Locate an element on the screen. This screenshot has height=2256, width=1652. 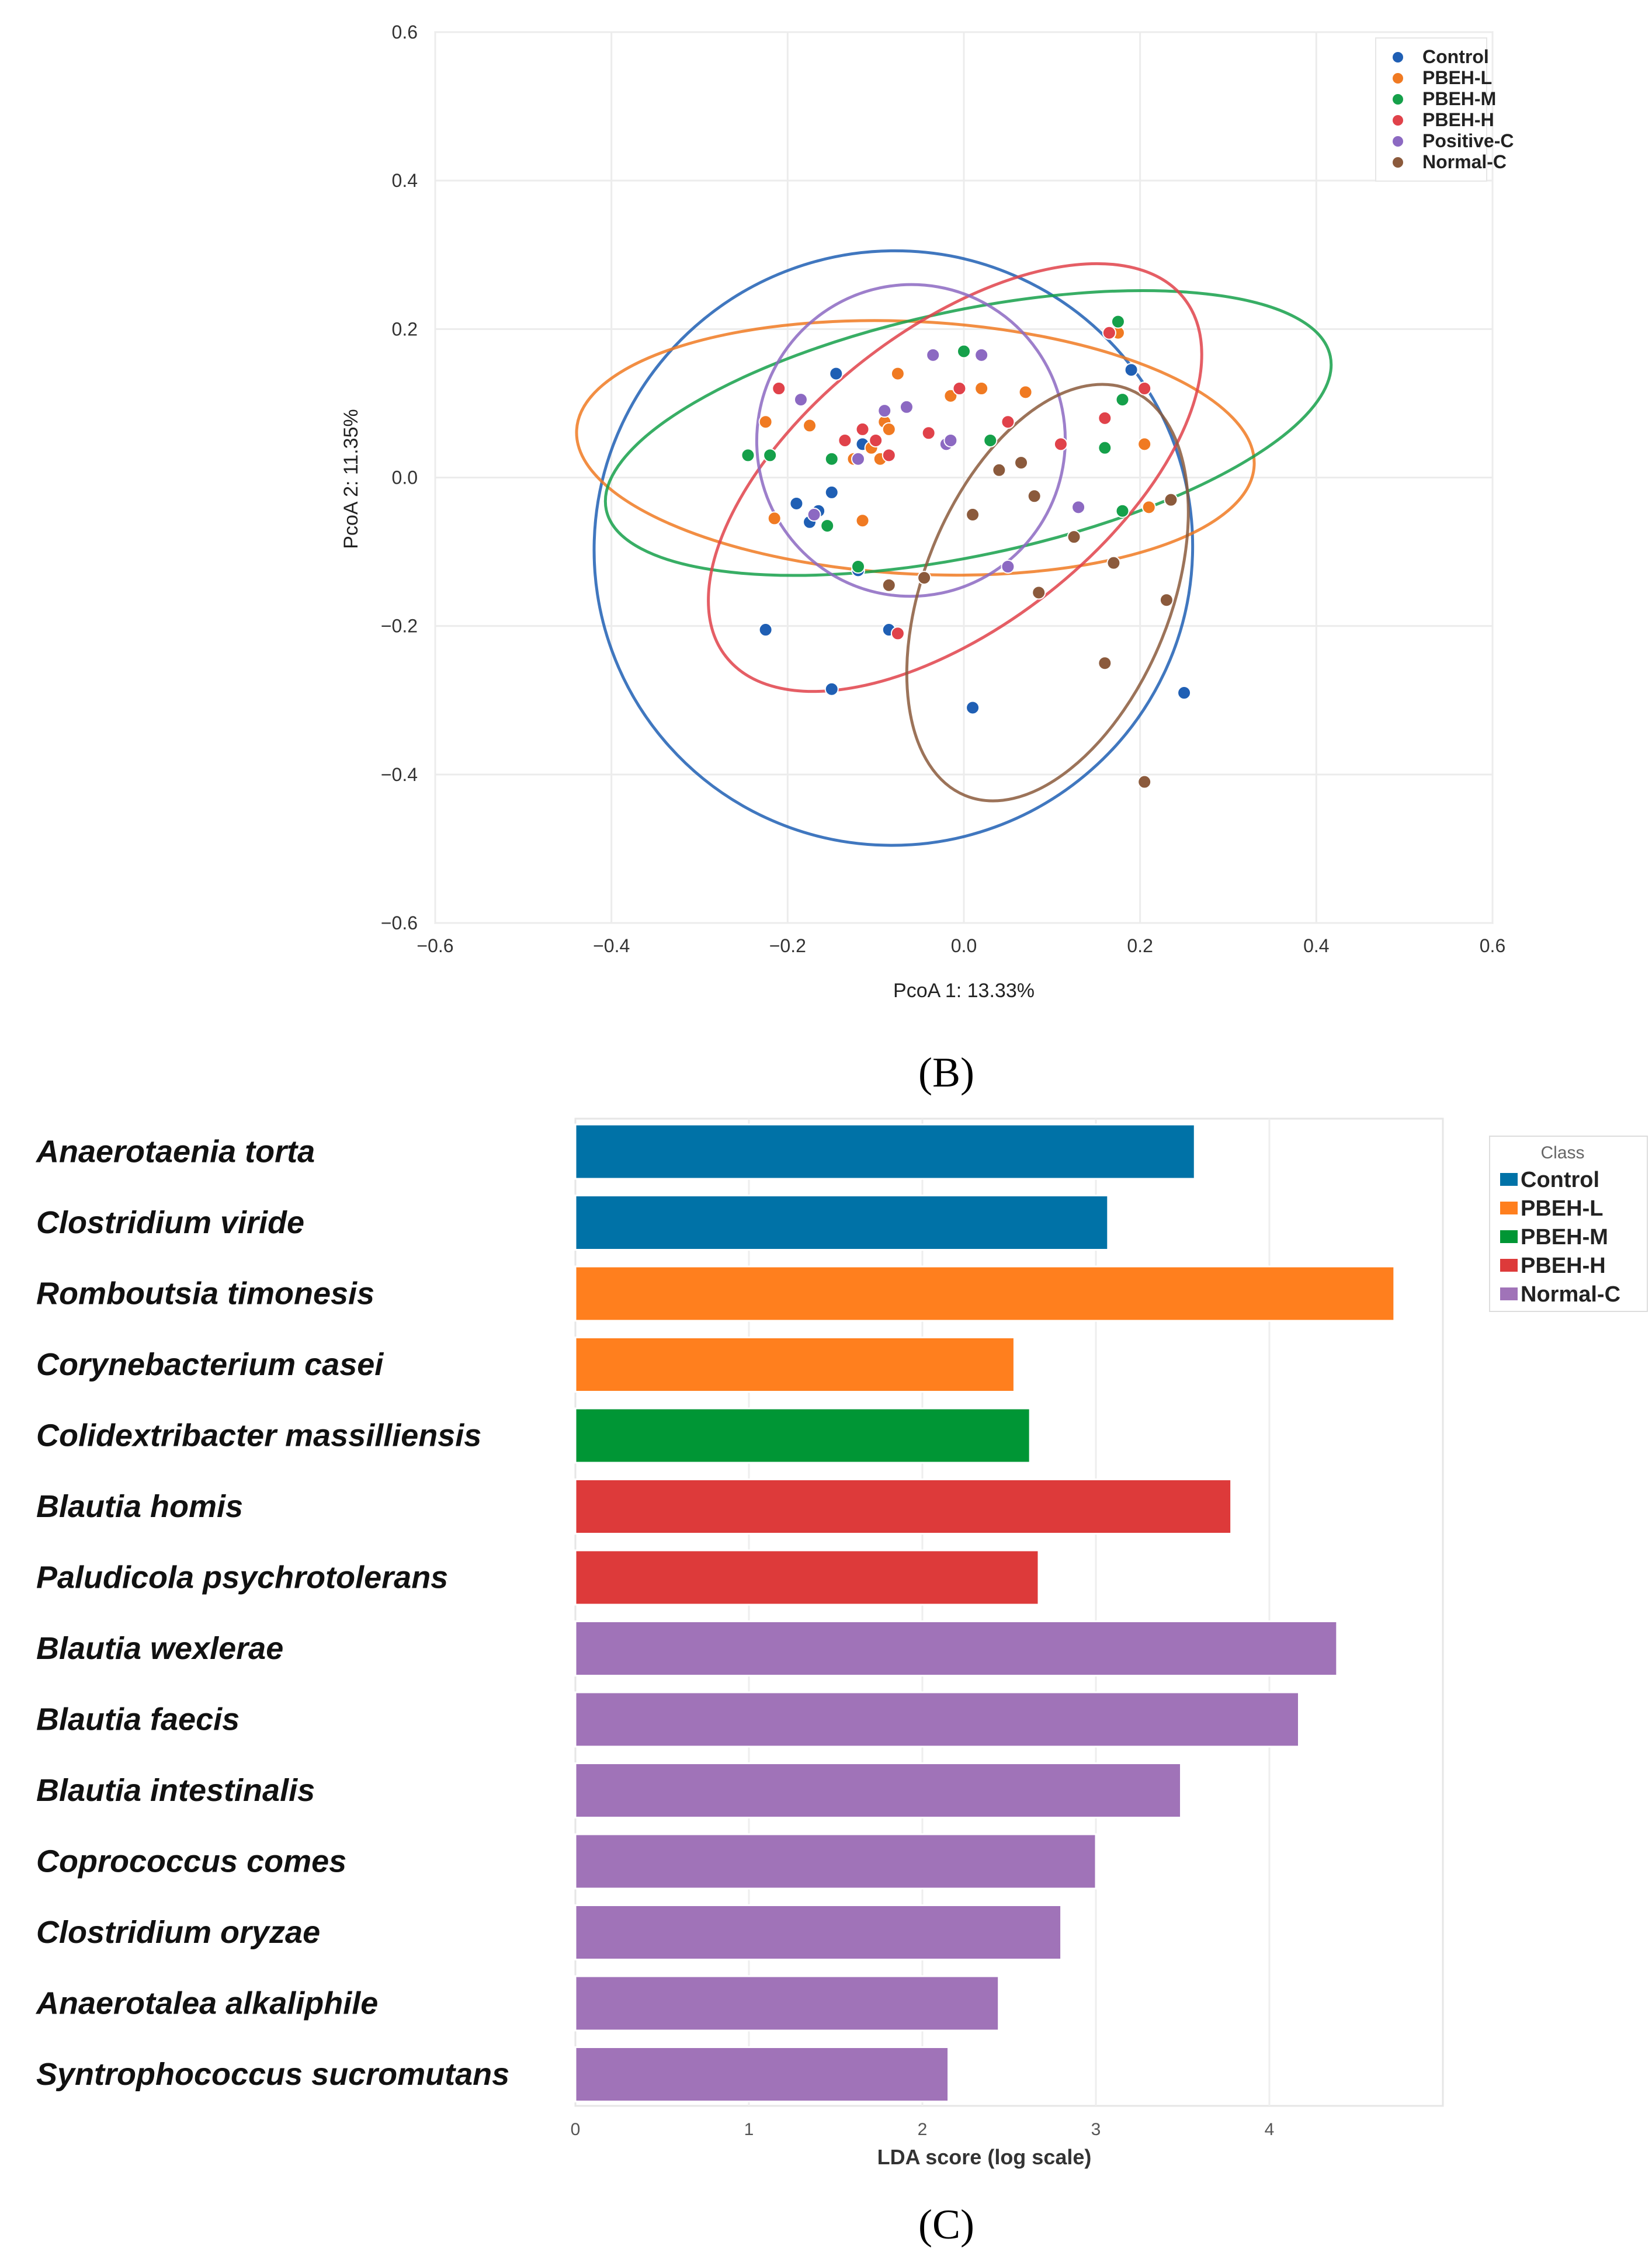
pcoa-y-tick-labels: −0.6 −0.4 −0.2 0.0 0.2 0.4 0.6 is located at coordinates (399, 478).